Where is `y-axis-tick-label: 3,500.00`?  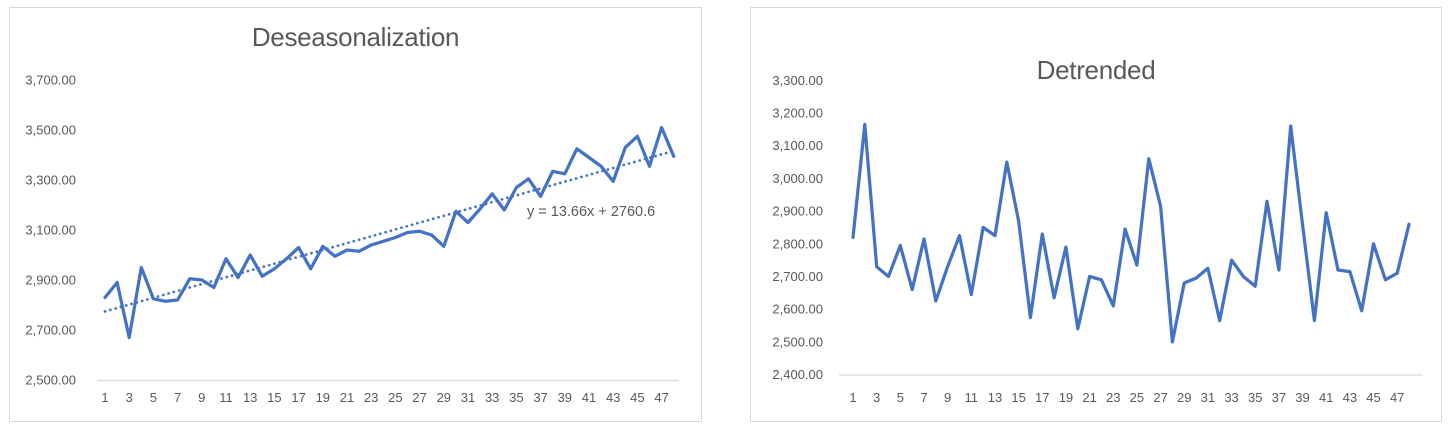
y-axis-tick-label: 3,500.00 is located at coordinates (50, 130).